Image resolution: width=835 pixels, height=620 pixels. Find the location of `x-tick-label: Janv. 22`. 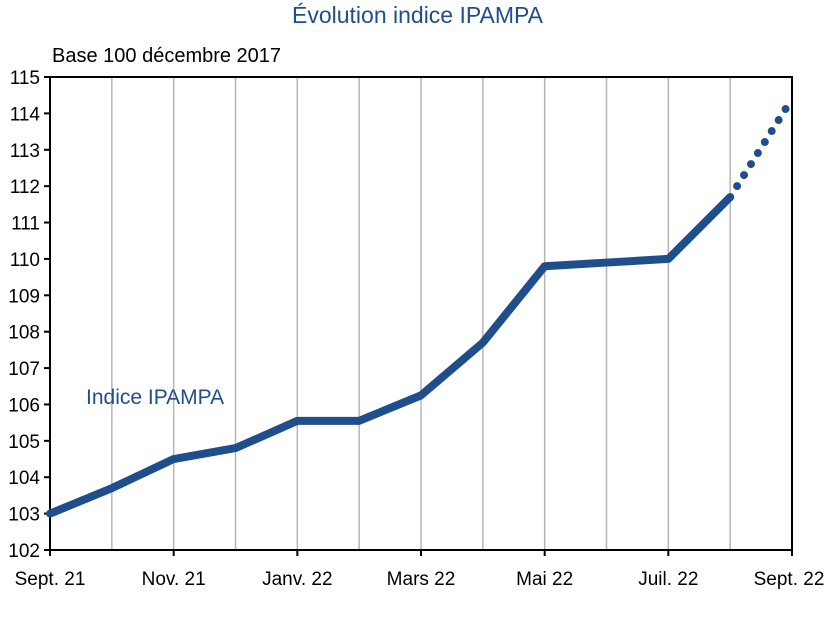

x-tick-label: Janv. 22 is located at coordinates (297, 579).